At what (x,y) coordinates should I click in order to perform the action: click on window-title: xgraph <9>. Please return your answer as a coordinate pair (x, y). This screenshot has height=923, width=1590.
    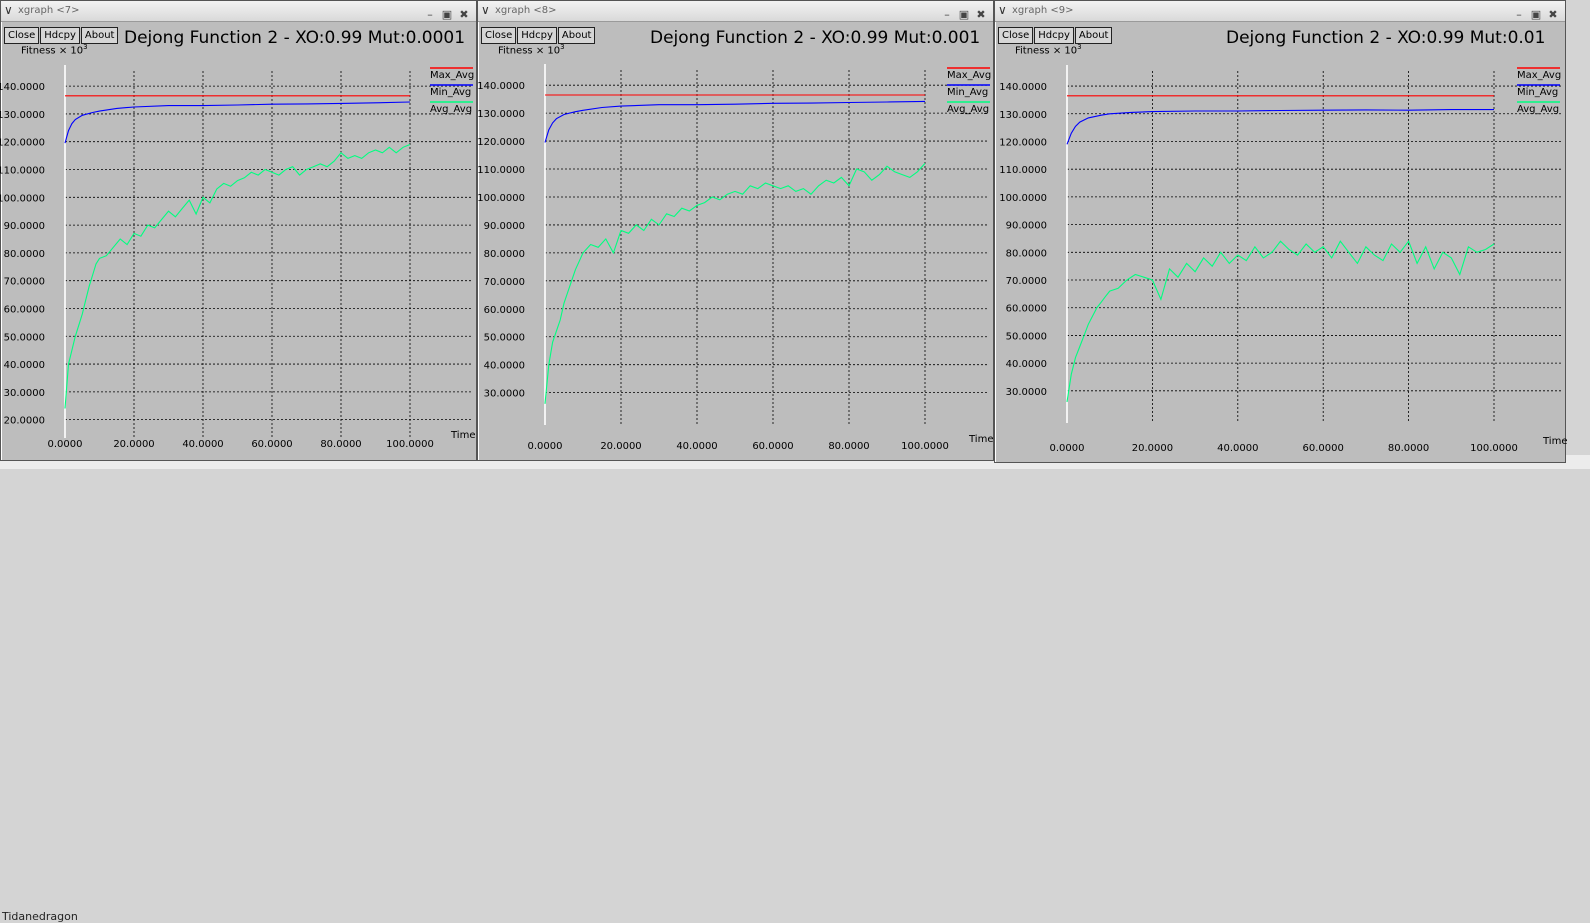
    Looking at the image, I should click on (1043, 10).